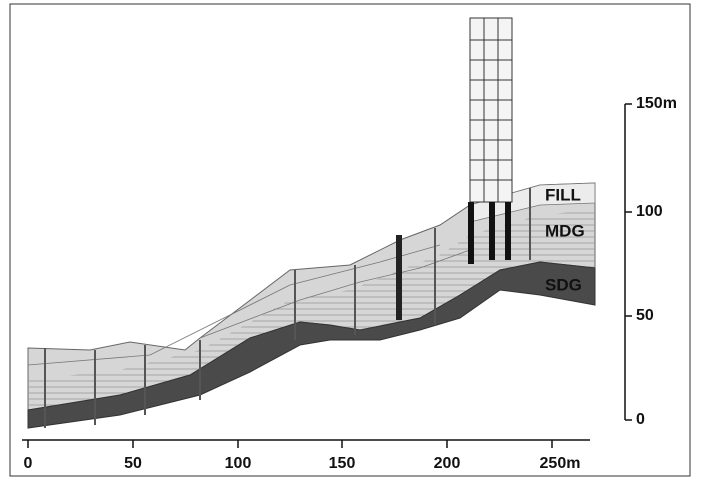  What do you see at coordinates (238, 463) in the screenshot?
I see `x-tick-label: 100` at bounding box center [238, 463].